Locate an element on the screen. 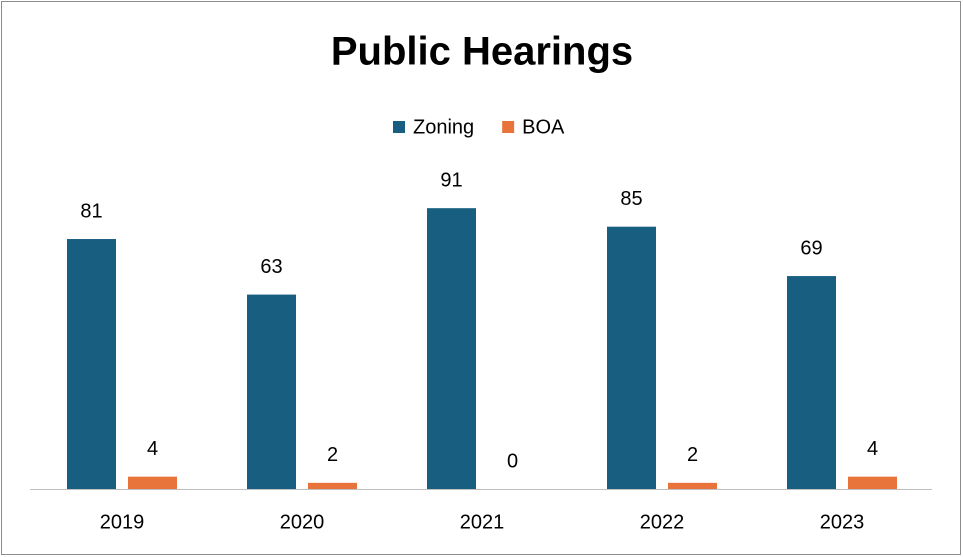 This screenshot has width=963, height=557. value-label: 0 is located at coordinates (512, 461).